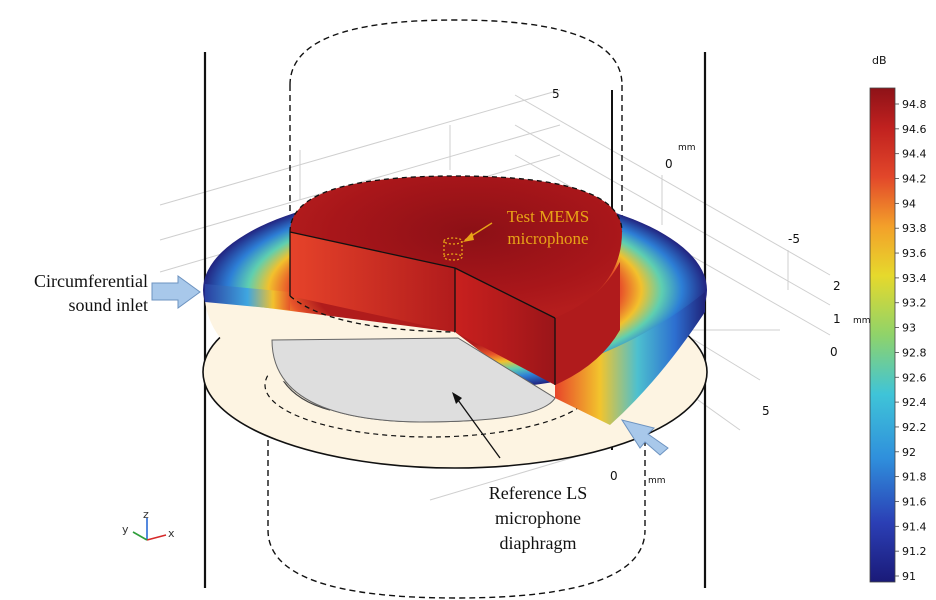 This screenshot has width=936, height=600. Describe the element at coordinates (879, 60) in the screenshot. I see `colorbar-unit: dB` at that location.